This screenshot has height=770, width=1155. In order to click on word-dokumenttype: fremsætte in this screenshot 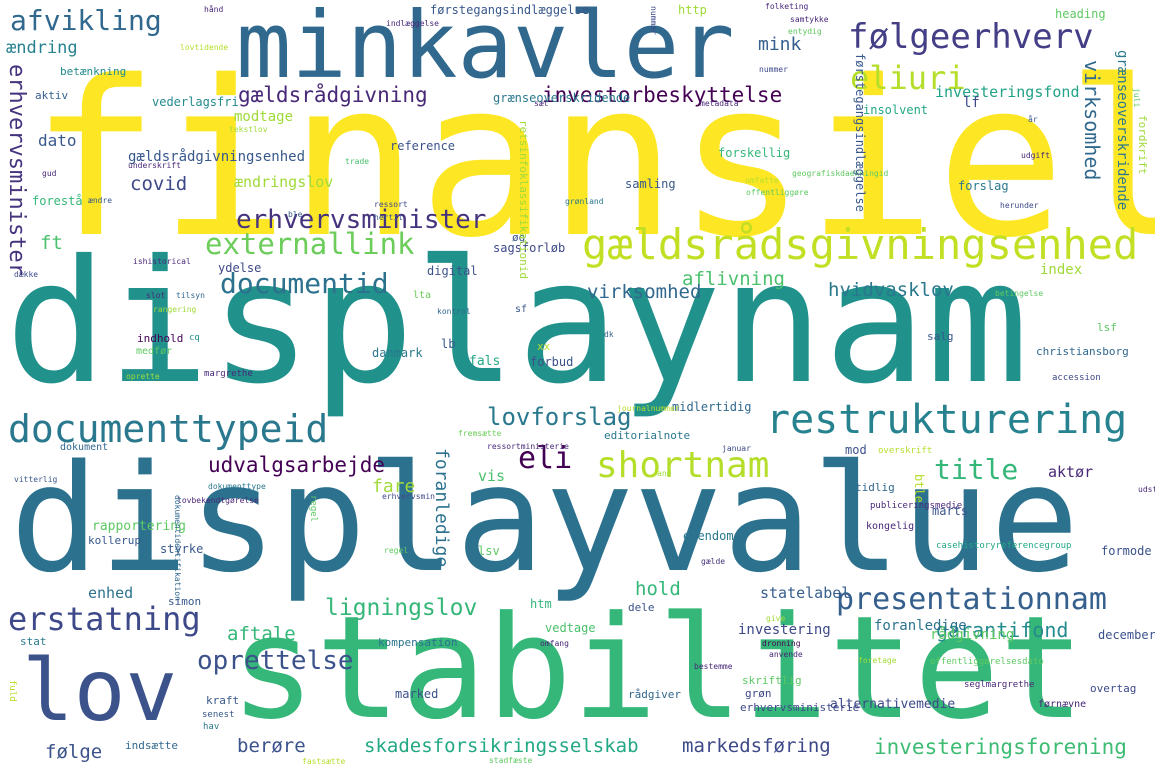, I will do `click(480, 433)`.